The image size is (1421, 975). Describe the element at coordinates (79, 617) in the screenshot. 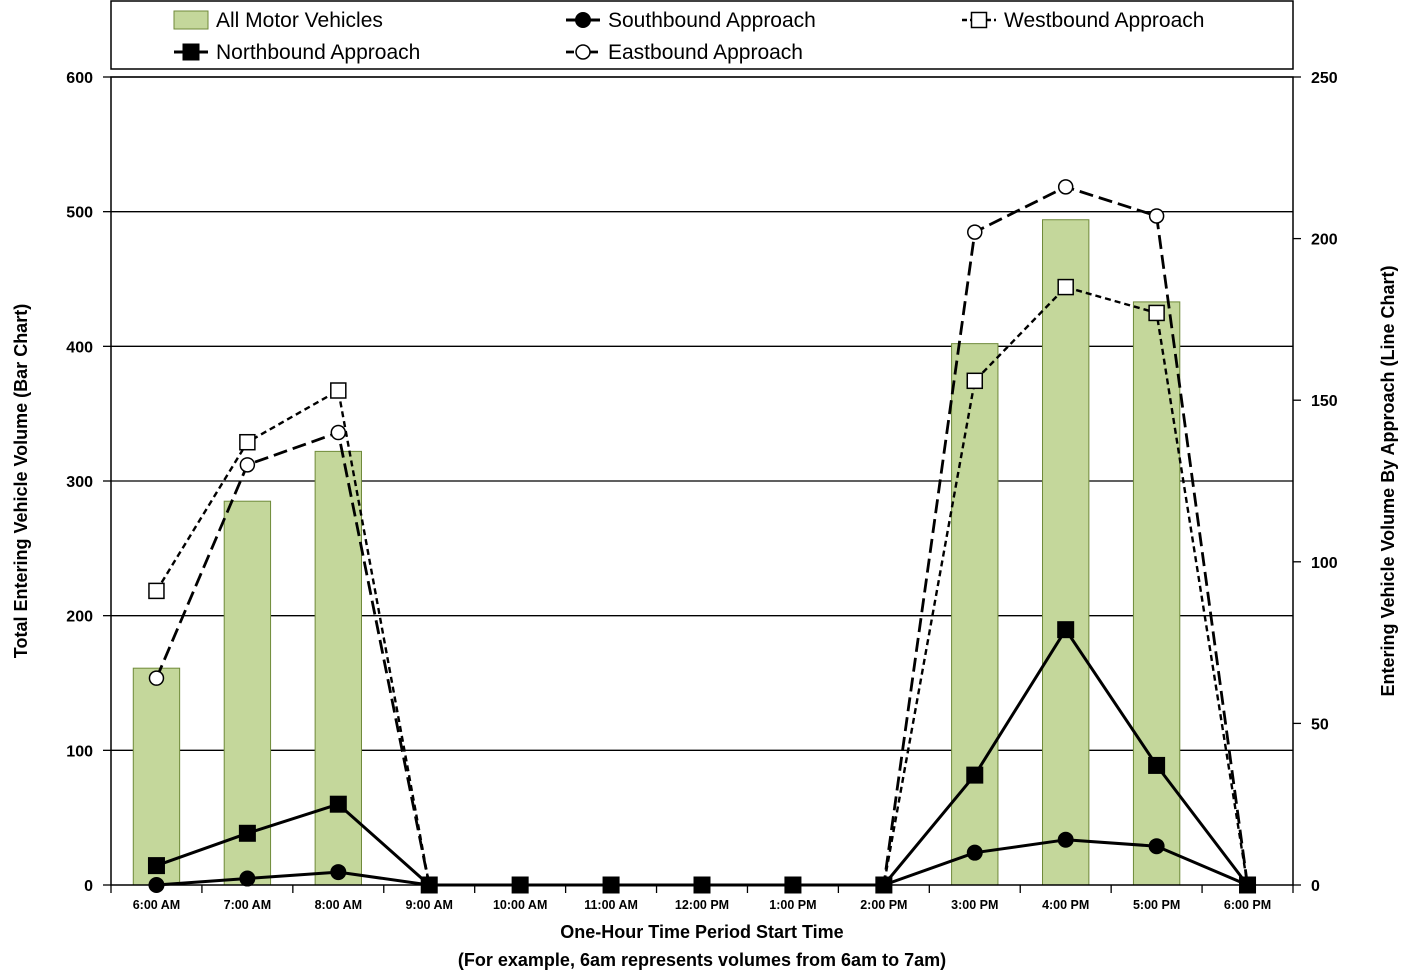

I see `y-tick-label: 200` at that location.